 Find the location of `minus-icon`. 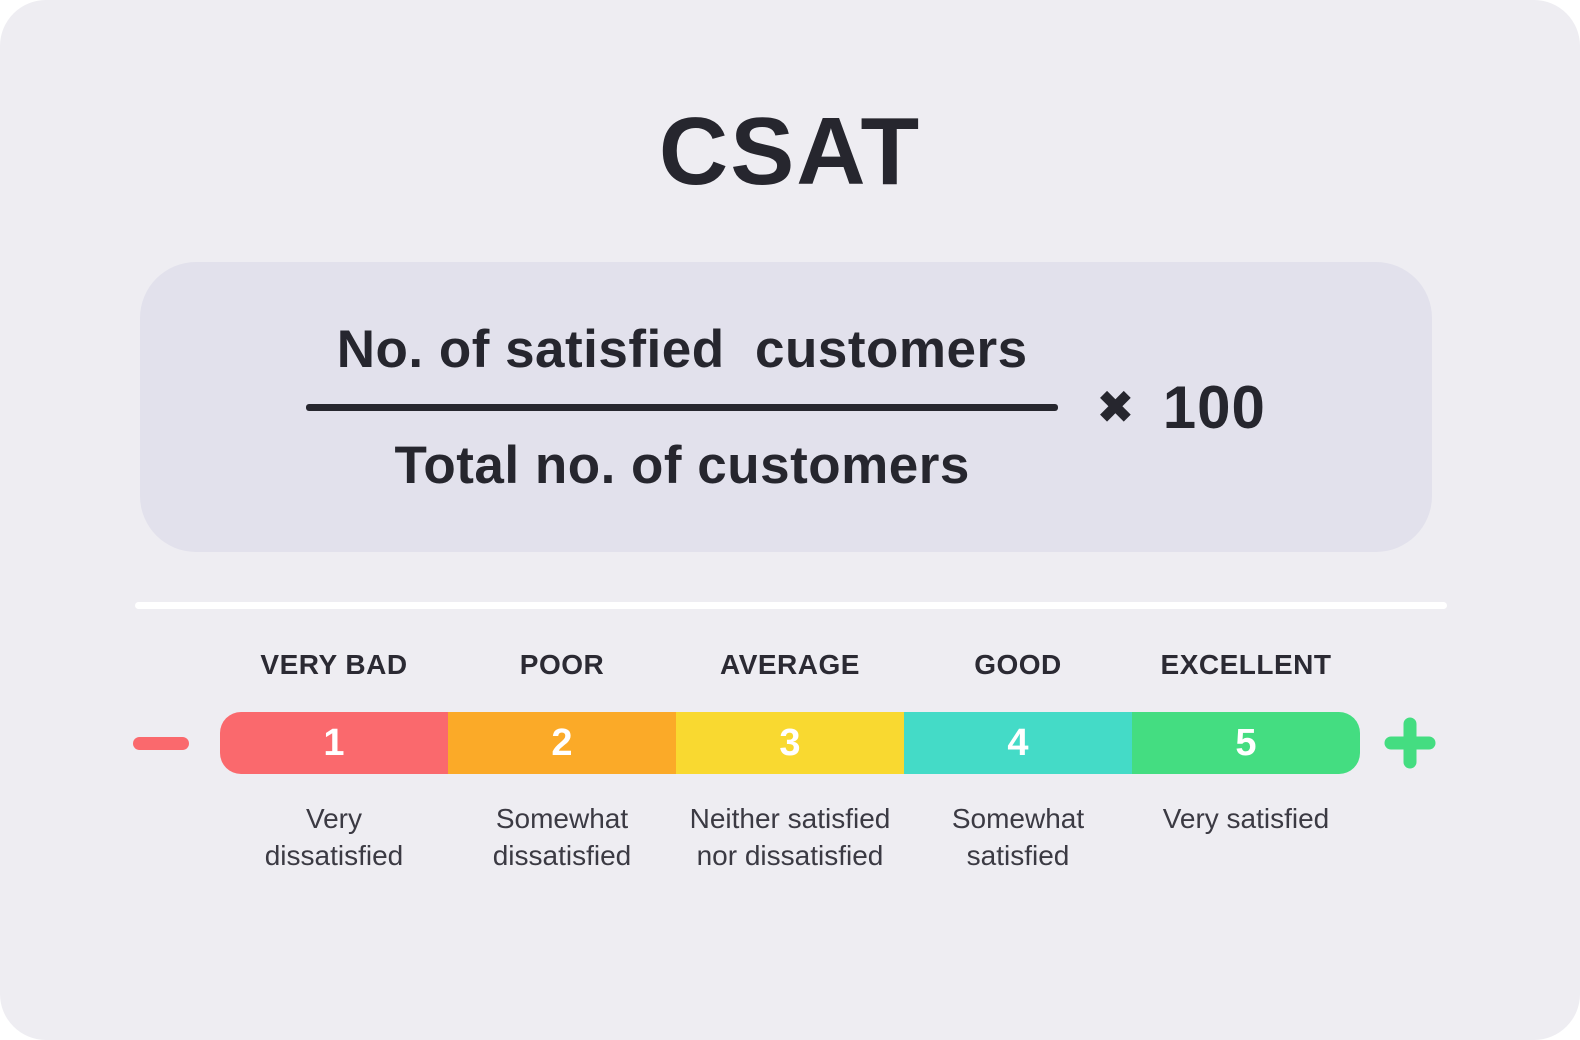

minus-icon is located at coordinates (161, 743).